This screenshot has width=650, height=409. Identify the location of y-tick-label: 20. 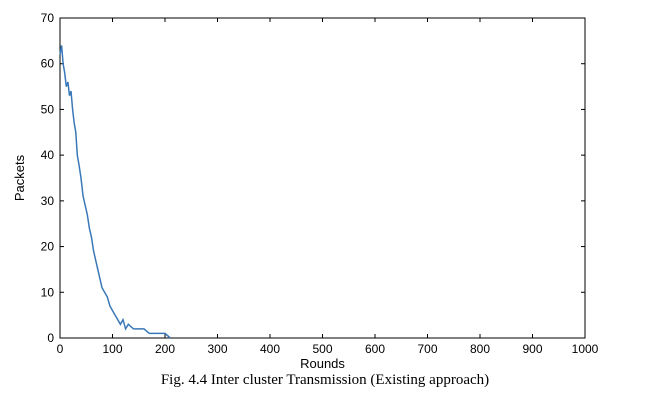
(48, 247).